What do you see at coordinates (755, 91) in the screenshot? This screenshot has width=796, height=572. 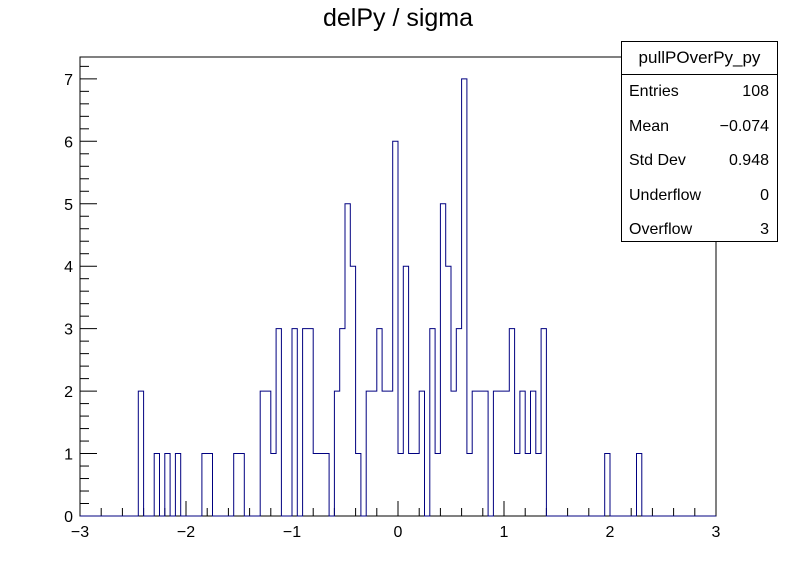 I see `stats-value: 108` at bounding box center [755, 91].